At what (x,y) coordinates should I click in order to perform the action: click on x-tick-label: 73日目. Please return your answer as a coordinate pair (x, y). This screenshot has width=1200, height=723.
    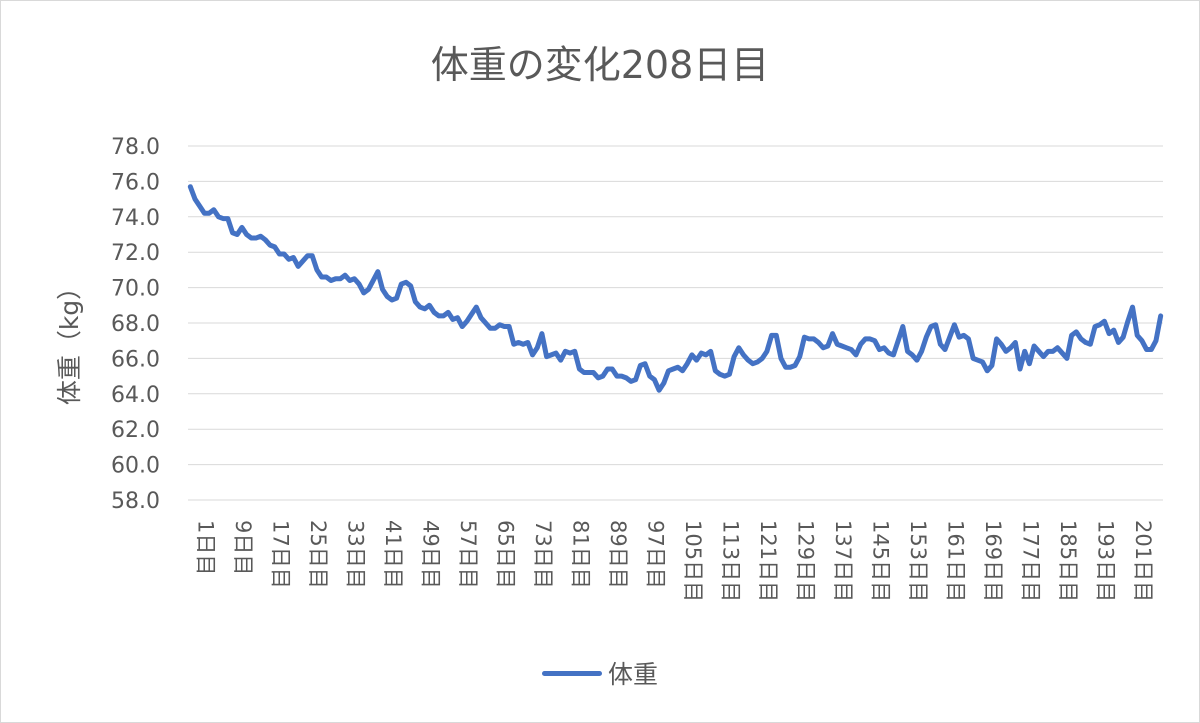
    Looking at the image, I should click on (543, 554).